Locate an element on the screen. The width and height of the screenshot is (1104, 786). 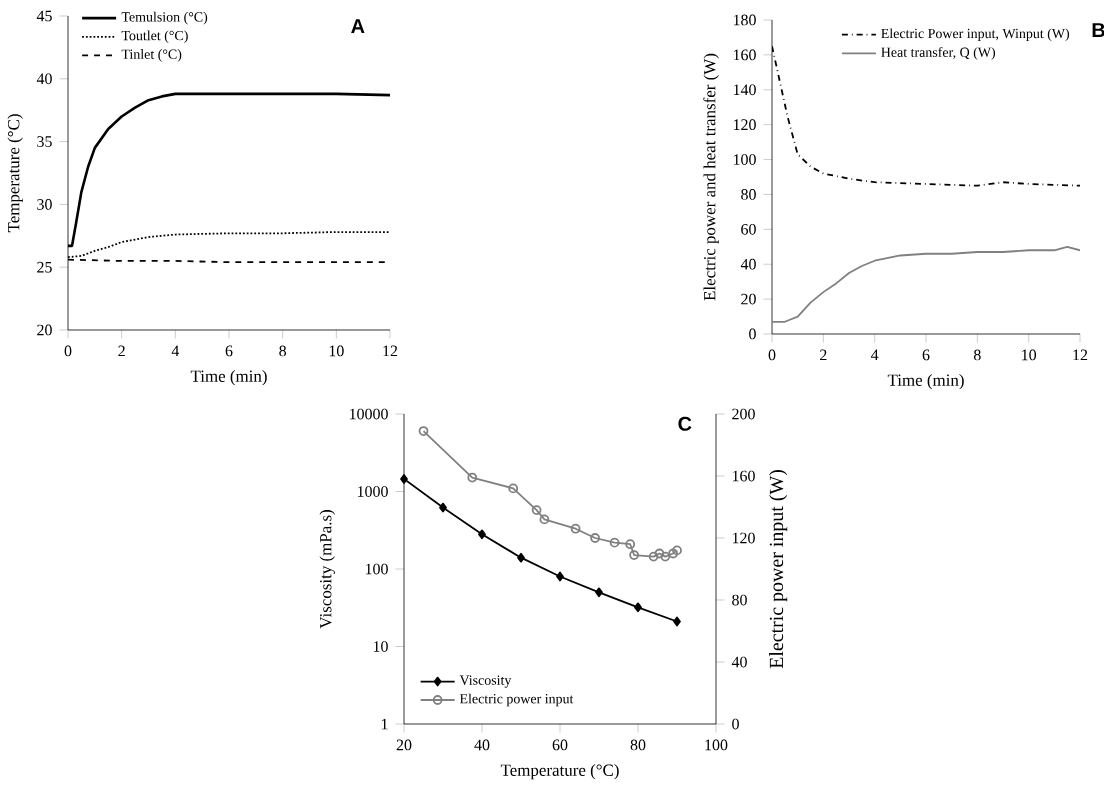
y-axis-title: Temperature (°C) is located at coordinates (15, 173).